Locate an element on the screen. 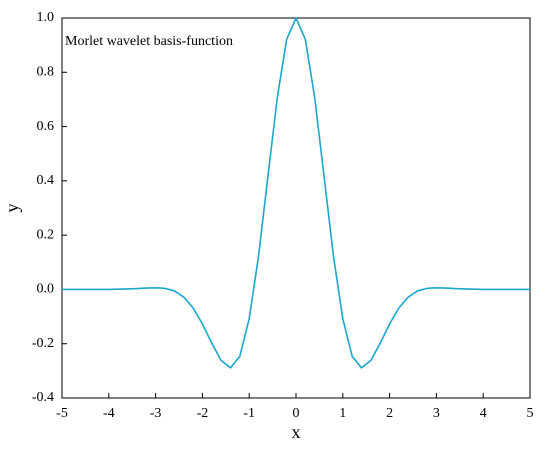 This screenshot has height=450, width=550. y-tick-label: 0.8 is located at coordinates (46, 72).